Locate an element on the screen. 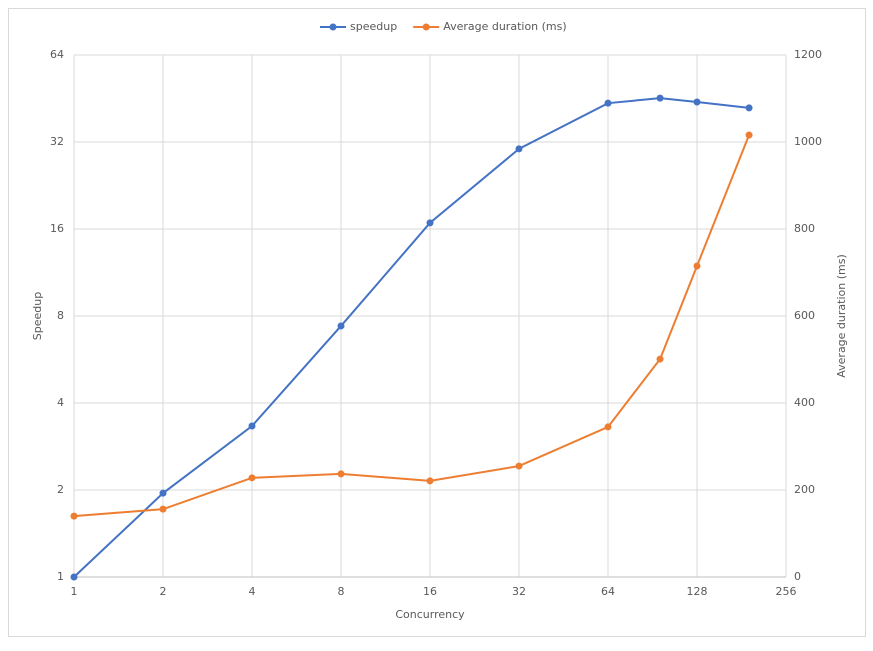 This screenshot has width=873, height=651. x-tick-label: 4 is located at coordinates (252, 591).